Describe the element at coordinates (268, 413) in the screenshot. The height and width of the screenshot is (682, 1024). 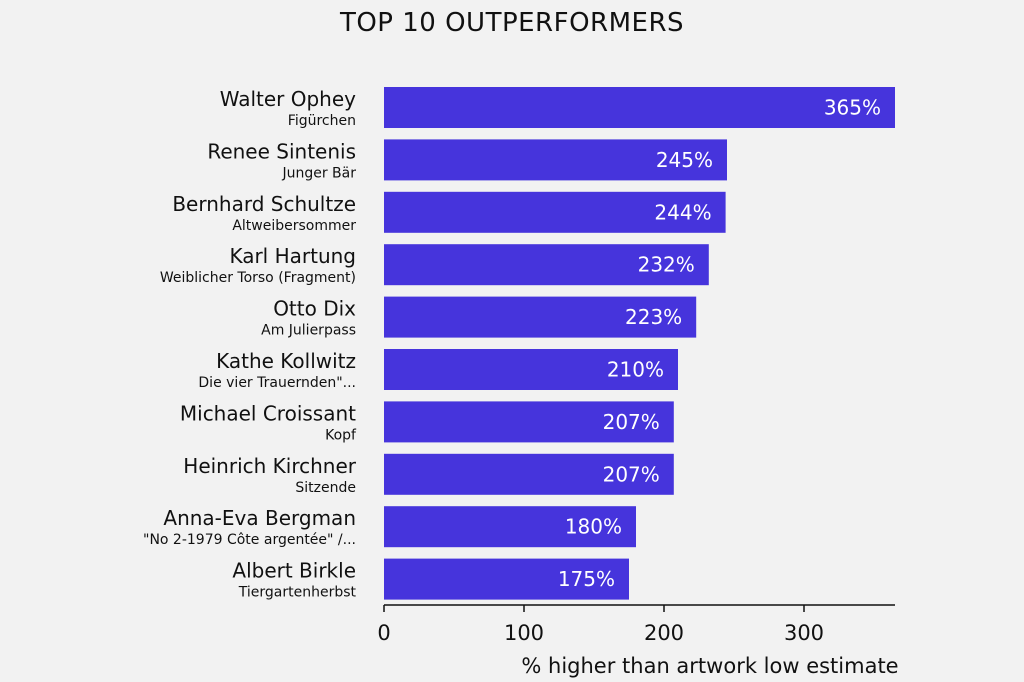
I see `category-artist-label: Michael Croissant` at that location.